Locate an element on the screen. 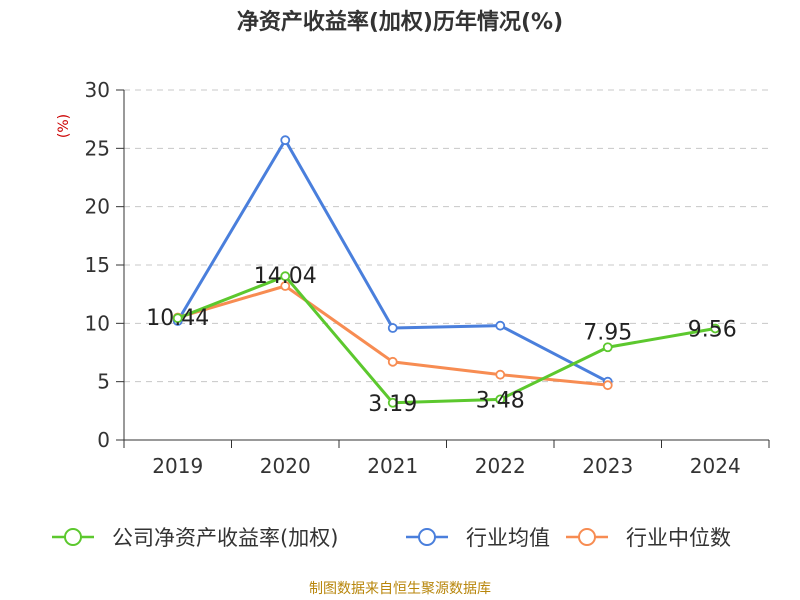 The image size is (800, 600). legend-label: 行业中位数 is located at coordinates (678, 538).